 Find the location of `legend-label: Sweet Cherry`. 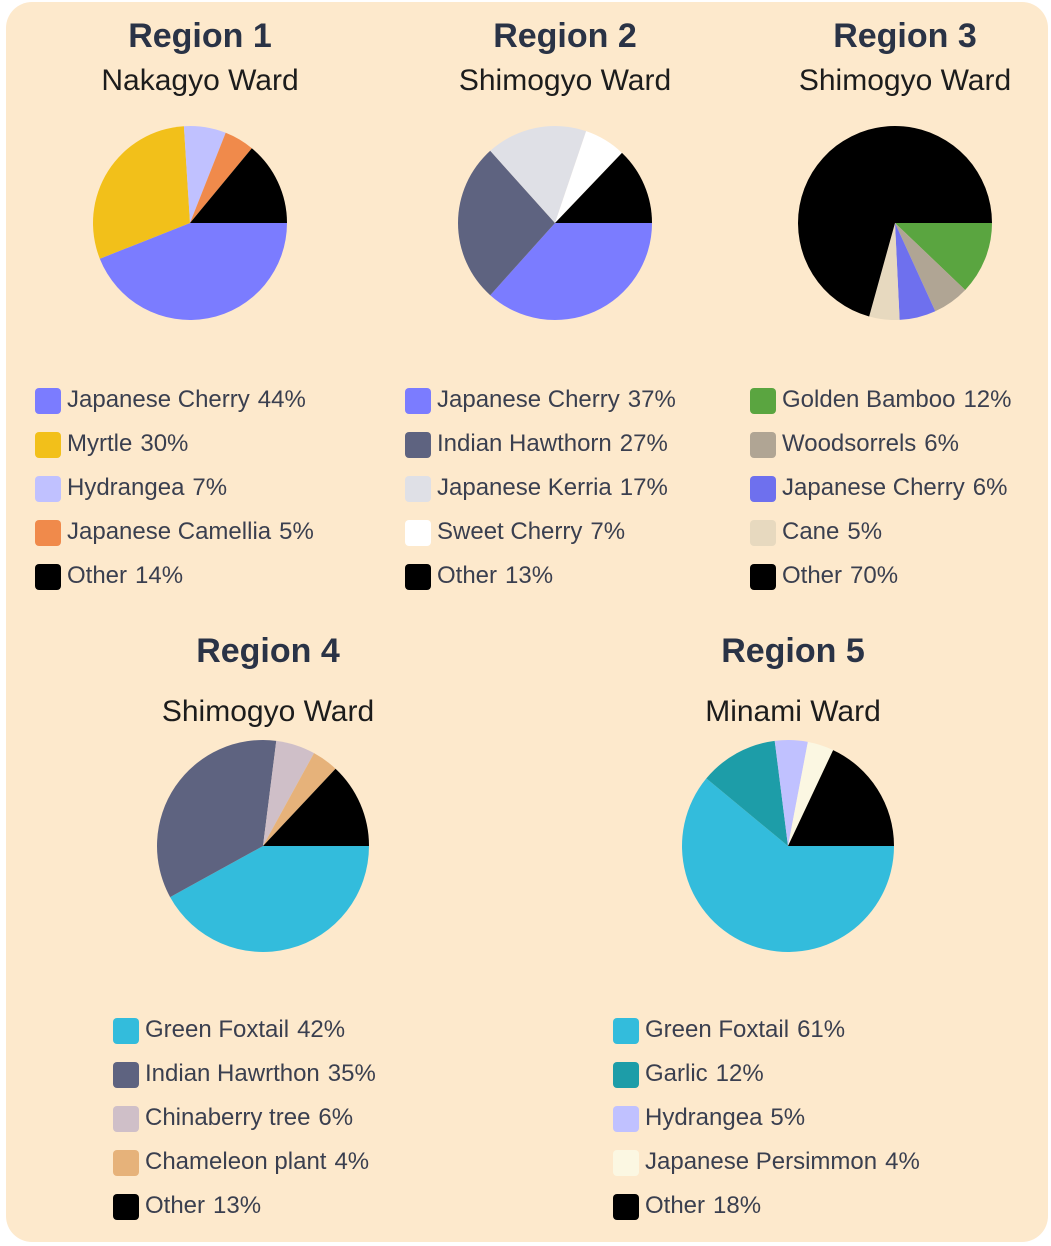

legend-label: Sweet Cherry is located at coordinates (509, 531).